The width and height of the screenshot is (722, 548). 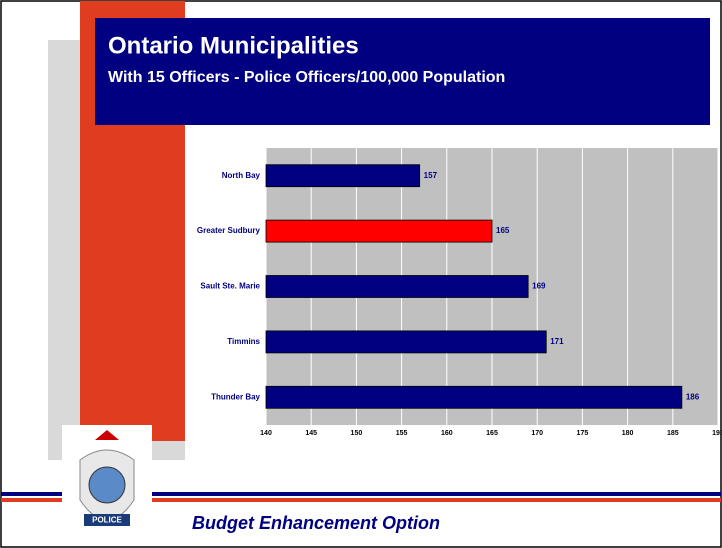 I want to click on stripe-navy, so click(x=361, y=494).